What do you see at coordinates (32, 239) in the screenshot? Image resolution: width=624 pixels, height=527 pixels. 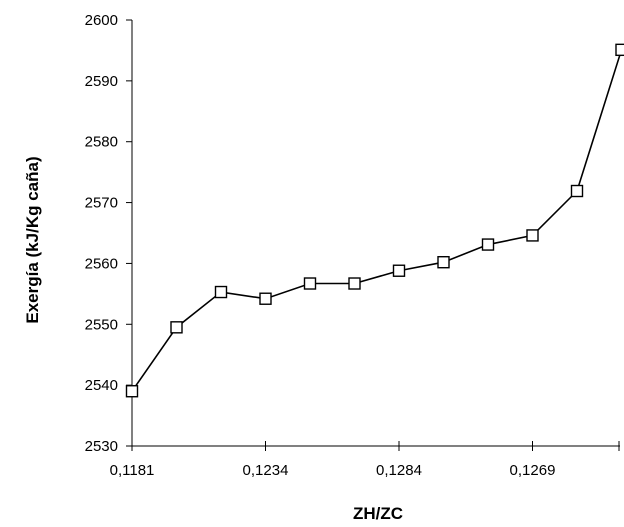 I see `y-axis-title: Exergía (kJ/Kg caña)` at bounding box center [32, 239].